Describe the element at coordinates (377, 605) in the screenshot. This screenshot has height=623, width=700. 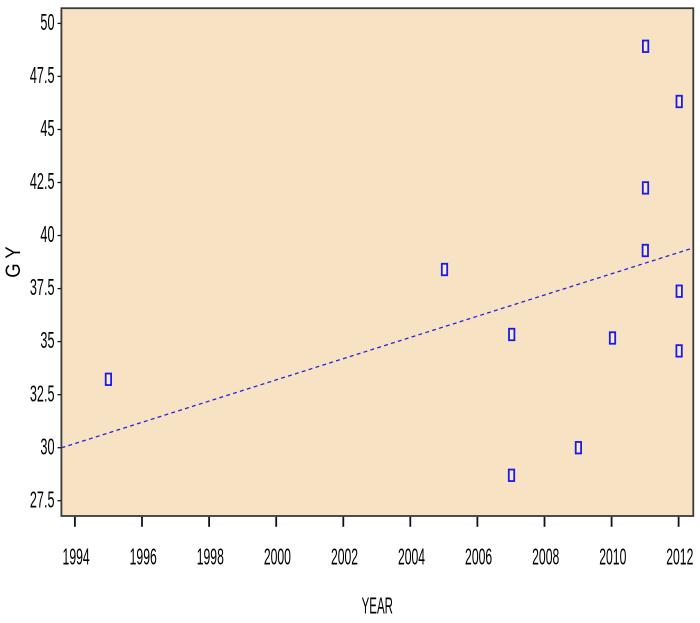
I see `svg-text: YEAR` at that location.